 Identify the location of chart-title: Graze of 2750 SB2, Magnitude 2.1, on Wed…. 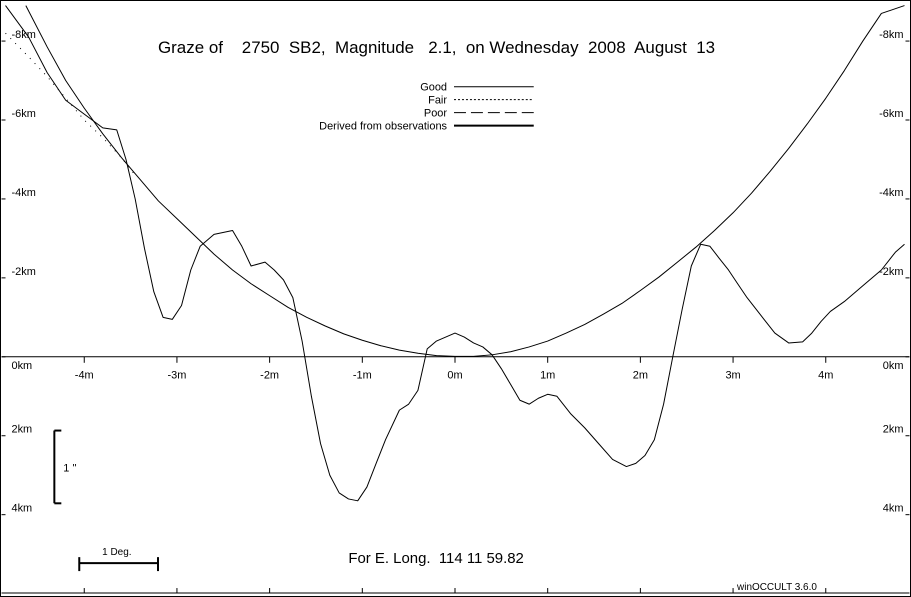
(436, 47).